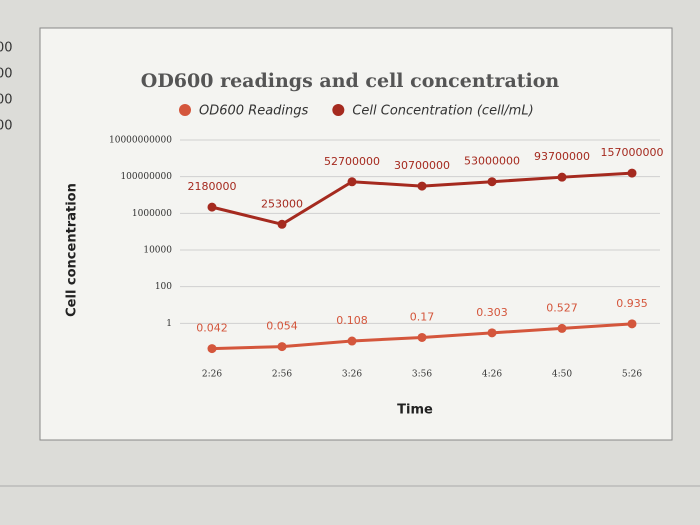  What do you see at coordinates (632, 303) in the screenshot?
I see `data-label: 0.935` at bounding box center [632, 303].